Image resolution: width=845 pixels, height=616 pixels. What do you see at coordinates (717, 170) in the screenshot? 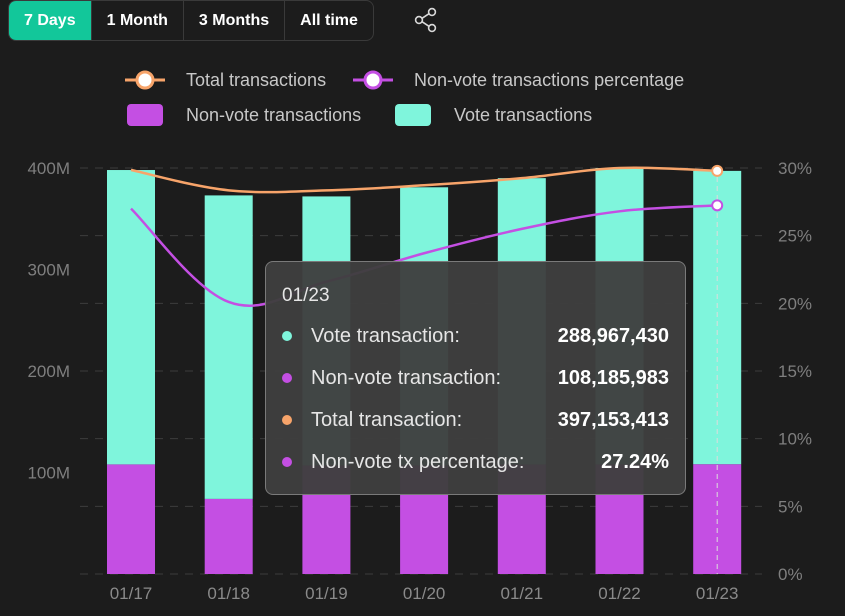
I see `point-total` at bounding box center [717, 170].